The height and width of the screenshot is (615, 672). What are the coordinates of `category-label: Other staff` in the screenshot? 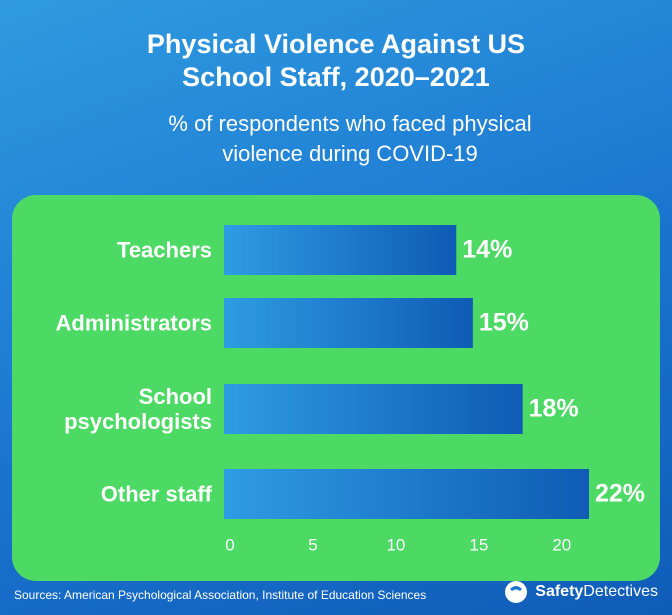 It's located at (156, 494).